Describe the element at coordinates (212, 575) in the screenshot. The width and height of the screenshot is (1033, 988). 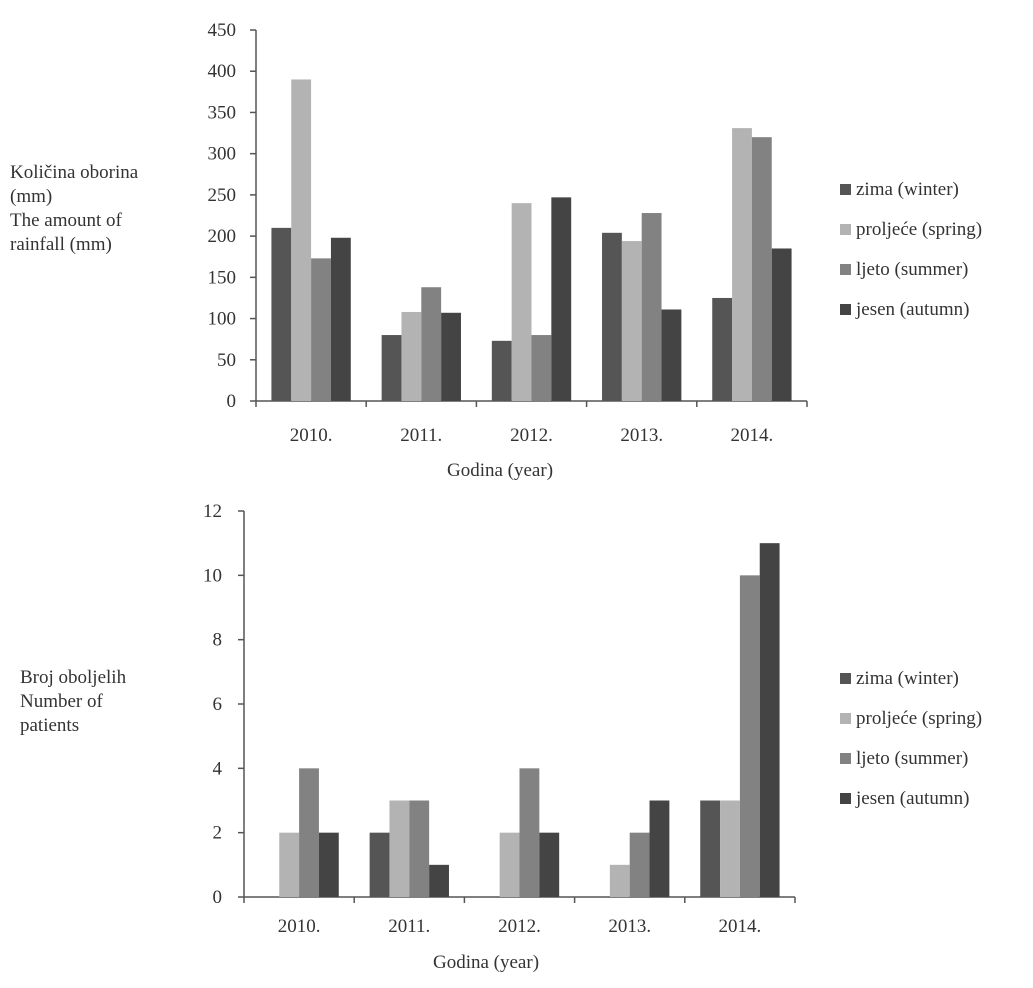
I see `y-tick-label: 10` at that location.